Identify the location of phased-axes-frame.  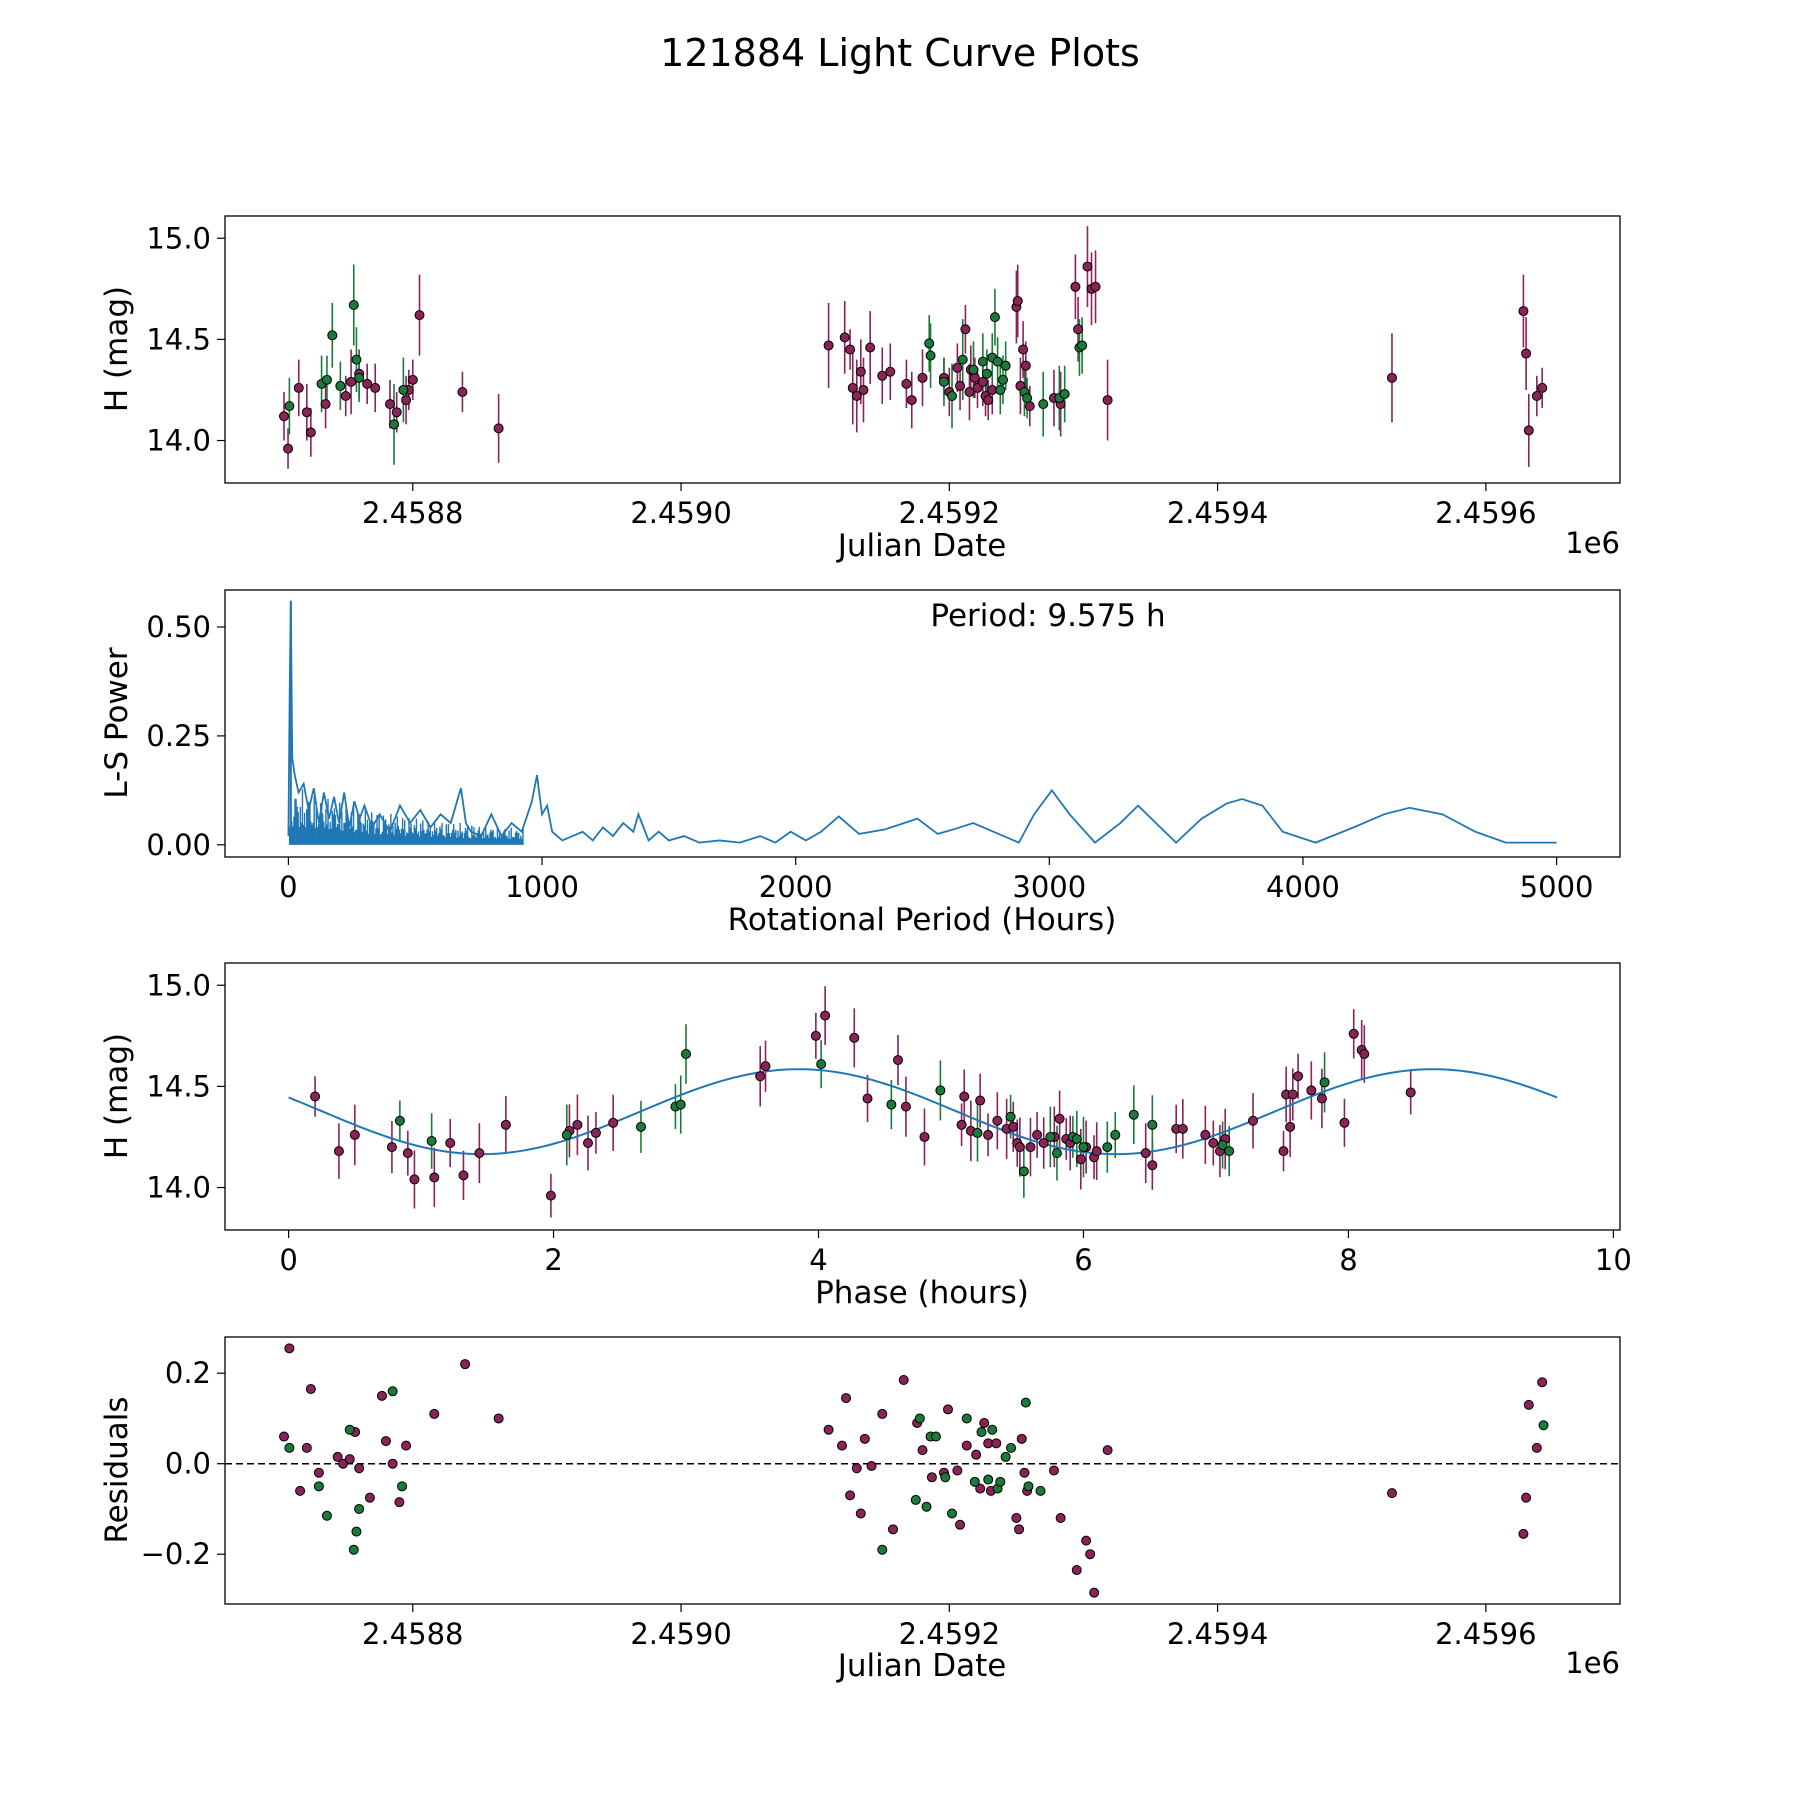
(922, 1096).